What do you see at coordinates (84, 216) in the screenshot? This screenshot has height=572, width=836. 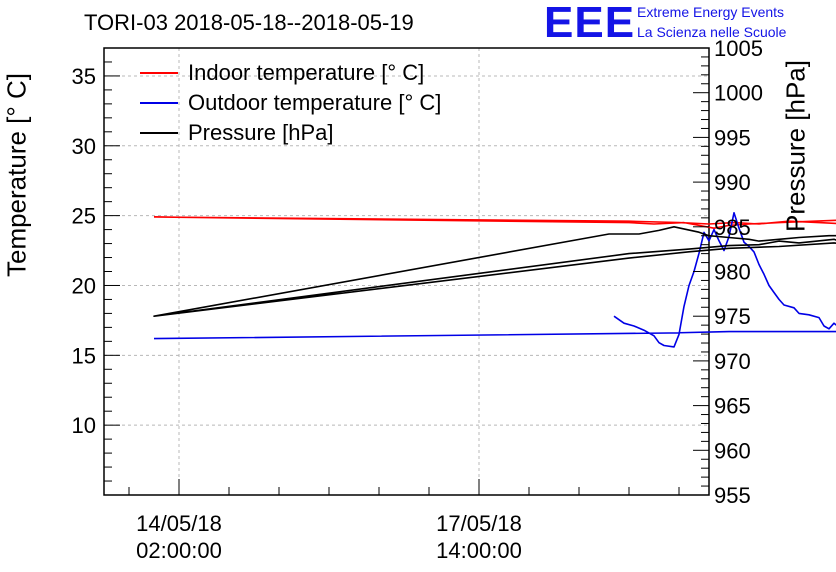 I see `left-tick-label: 25` at bounding box center [84, 216].